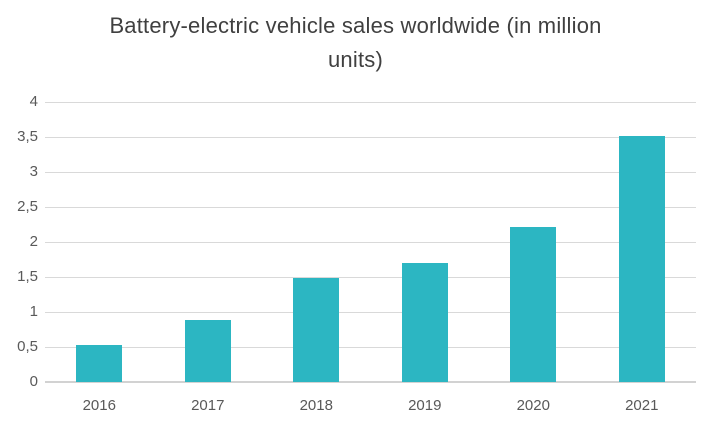 Image resolution: width=711 pixels, height=425 pixels. Describe the element at coordinates (27, 136) in the screenshot. I see `y-axis-tick-label: 3,5` at that location.